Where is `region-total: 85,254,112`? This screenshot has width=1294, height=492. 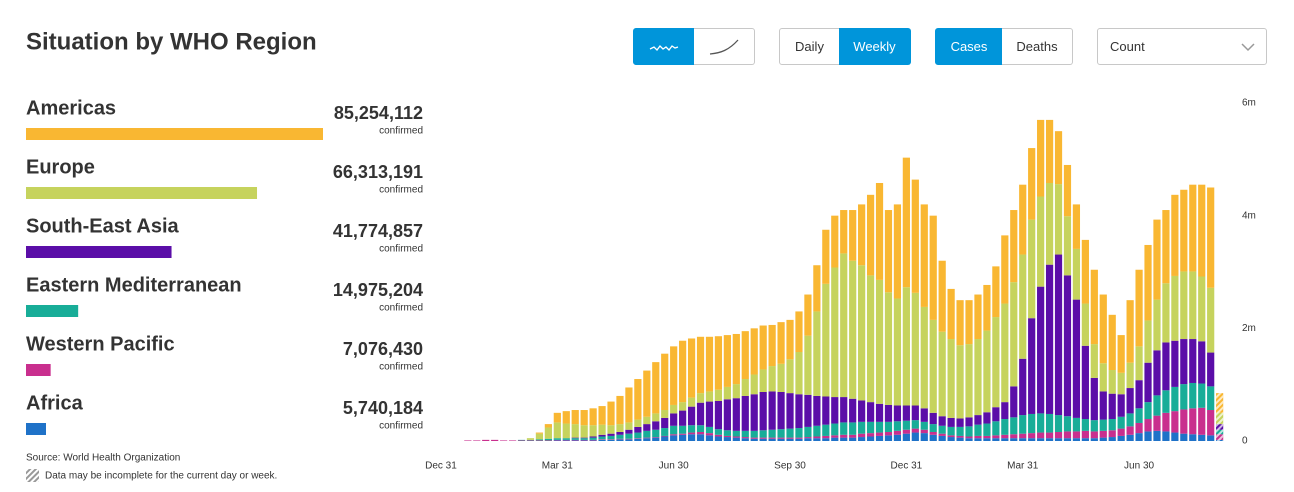 region-total: 85,254,112 is located at coordinates (378, 113).